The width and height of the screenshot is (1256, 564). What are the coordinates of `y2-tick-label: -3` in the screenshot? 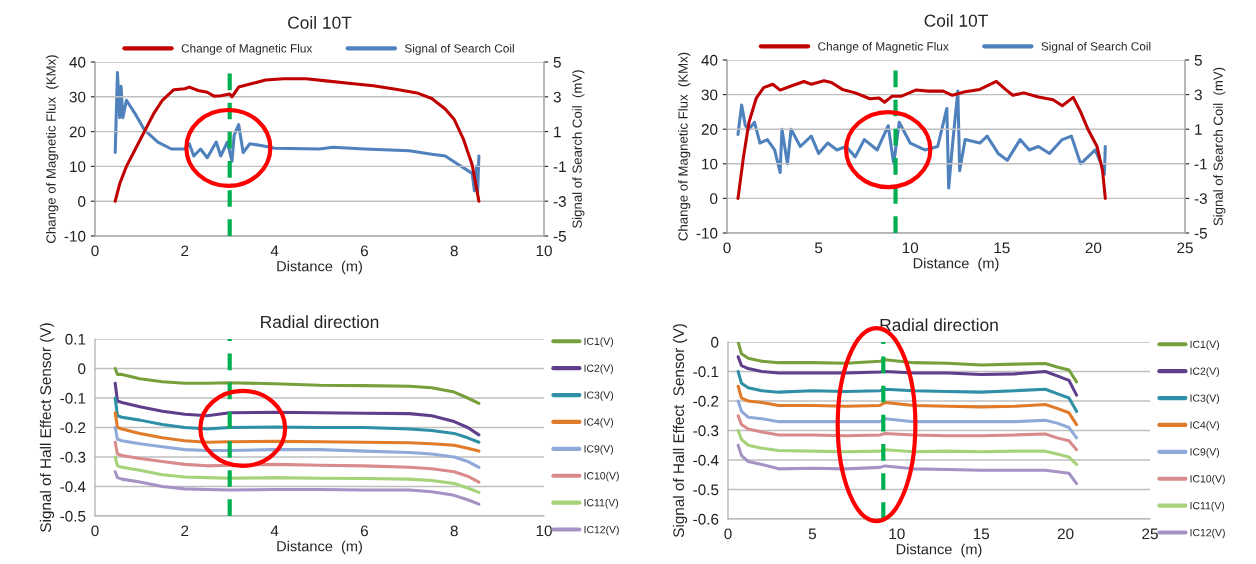 It's located at (559, 201).